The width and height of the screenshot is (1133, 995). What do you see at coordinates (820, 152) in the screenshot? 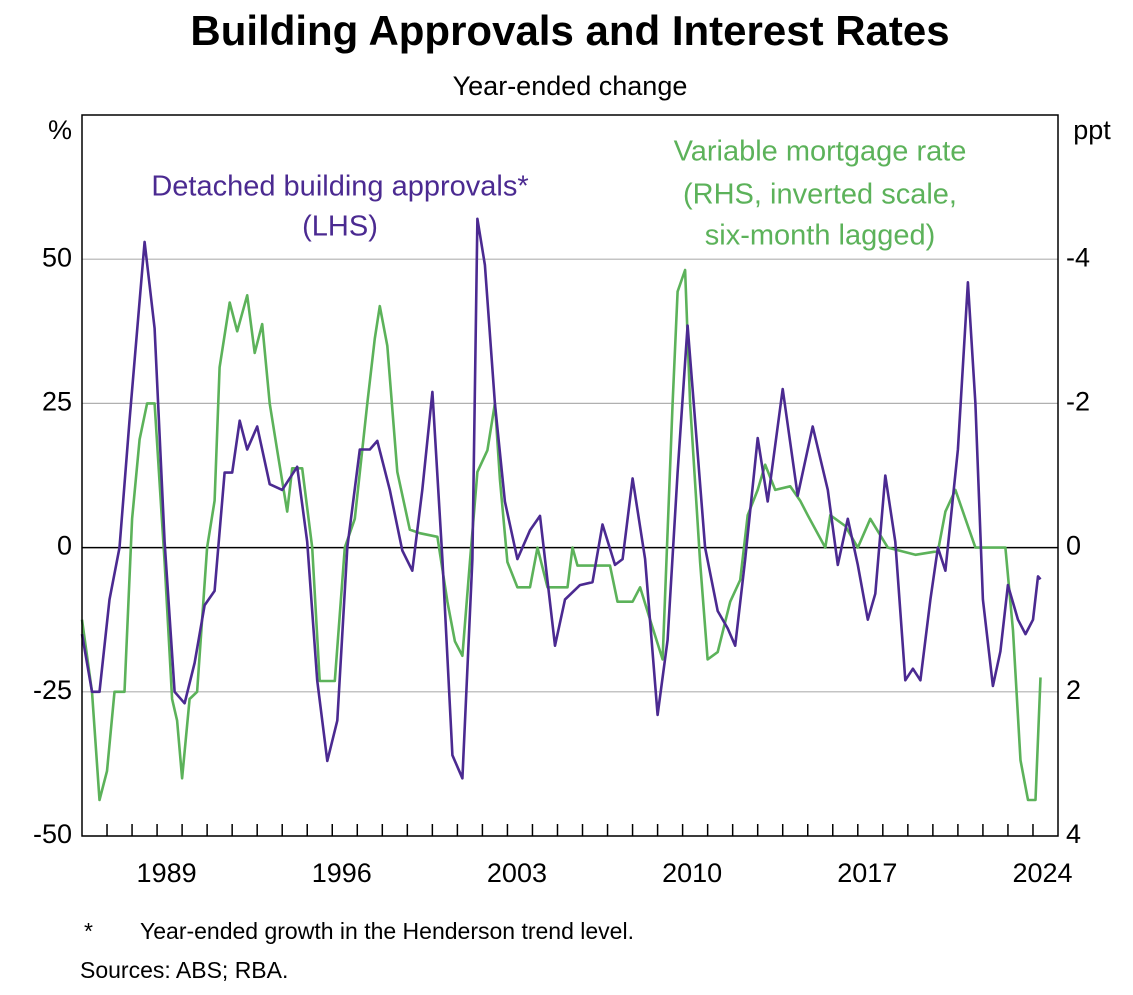
I see `series-label: Variable mortgage rate` at bounding box center [820, 152].